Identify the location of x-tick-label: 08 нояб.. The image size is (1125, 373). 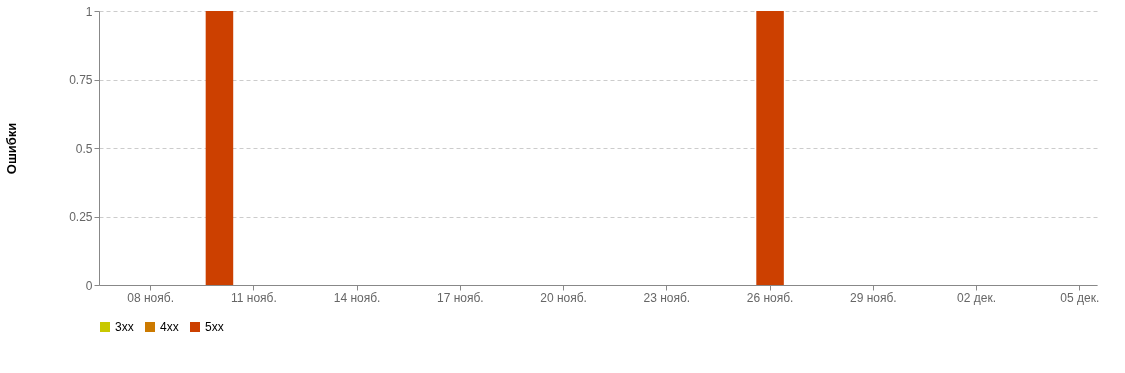
(150, 297).